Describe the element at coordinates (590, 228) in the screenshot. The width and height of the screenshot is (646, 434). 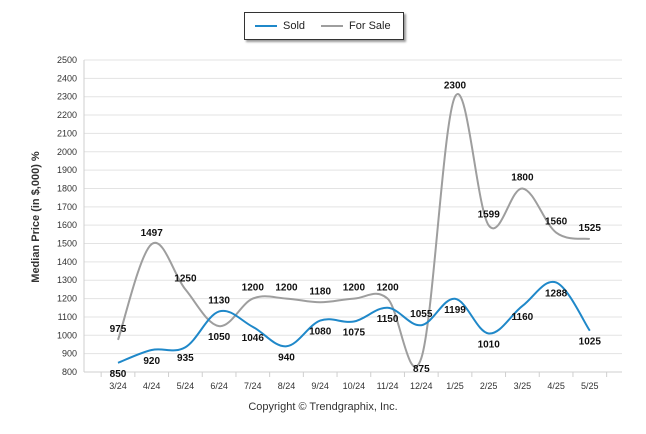
I see `data-label-for-sale: 1525` at that location.